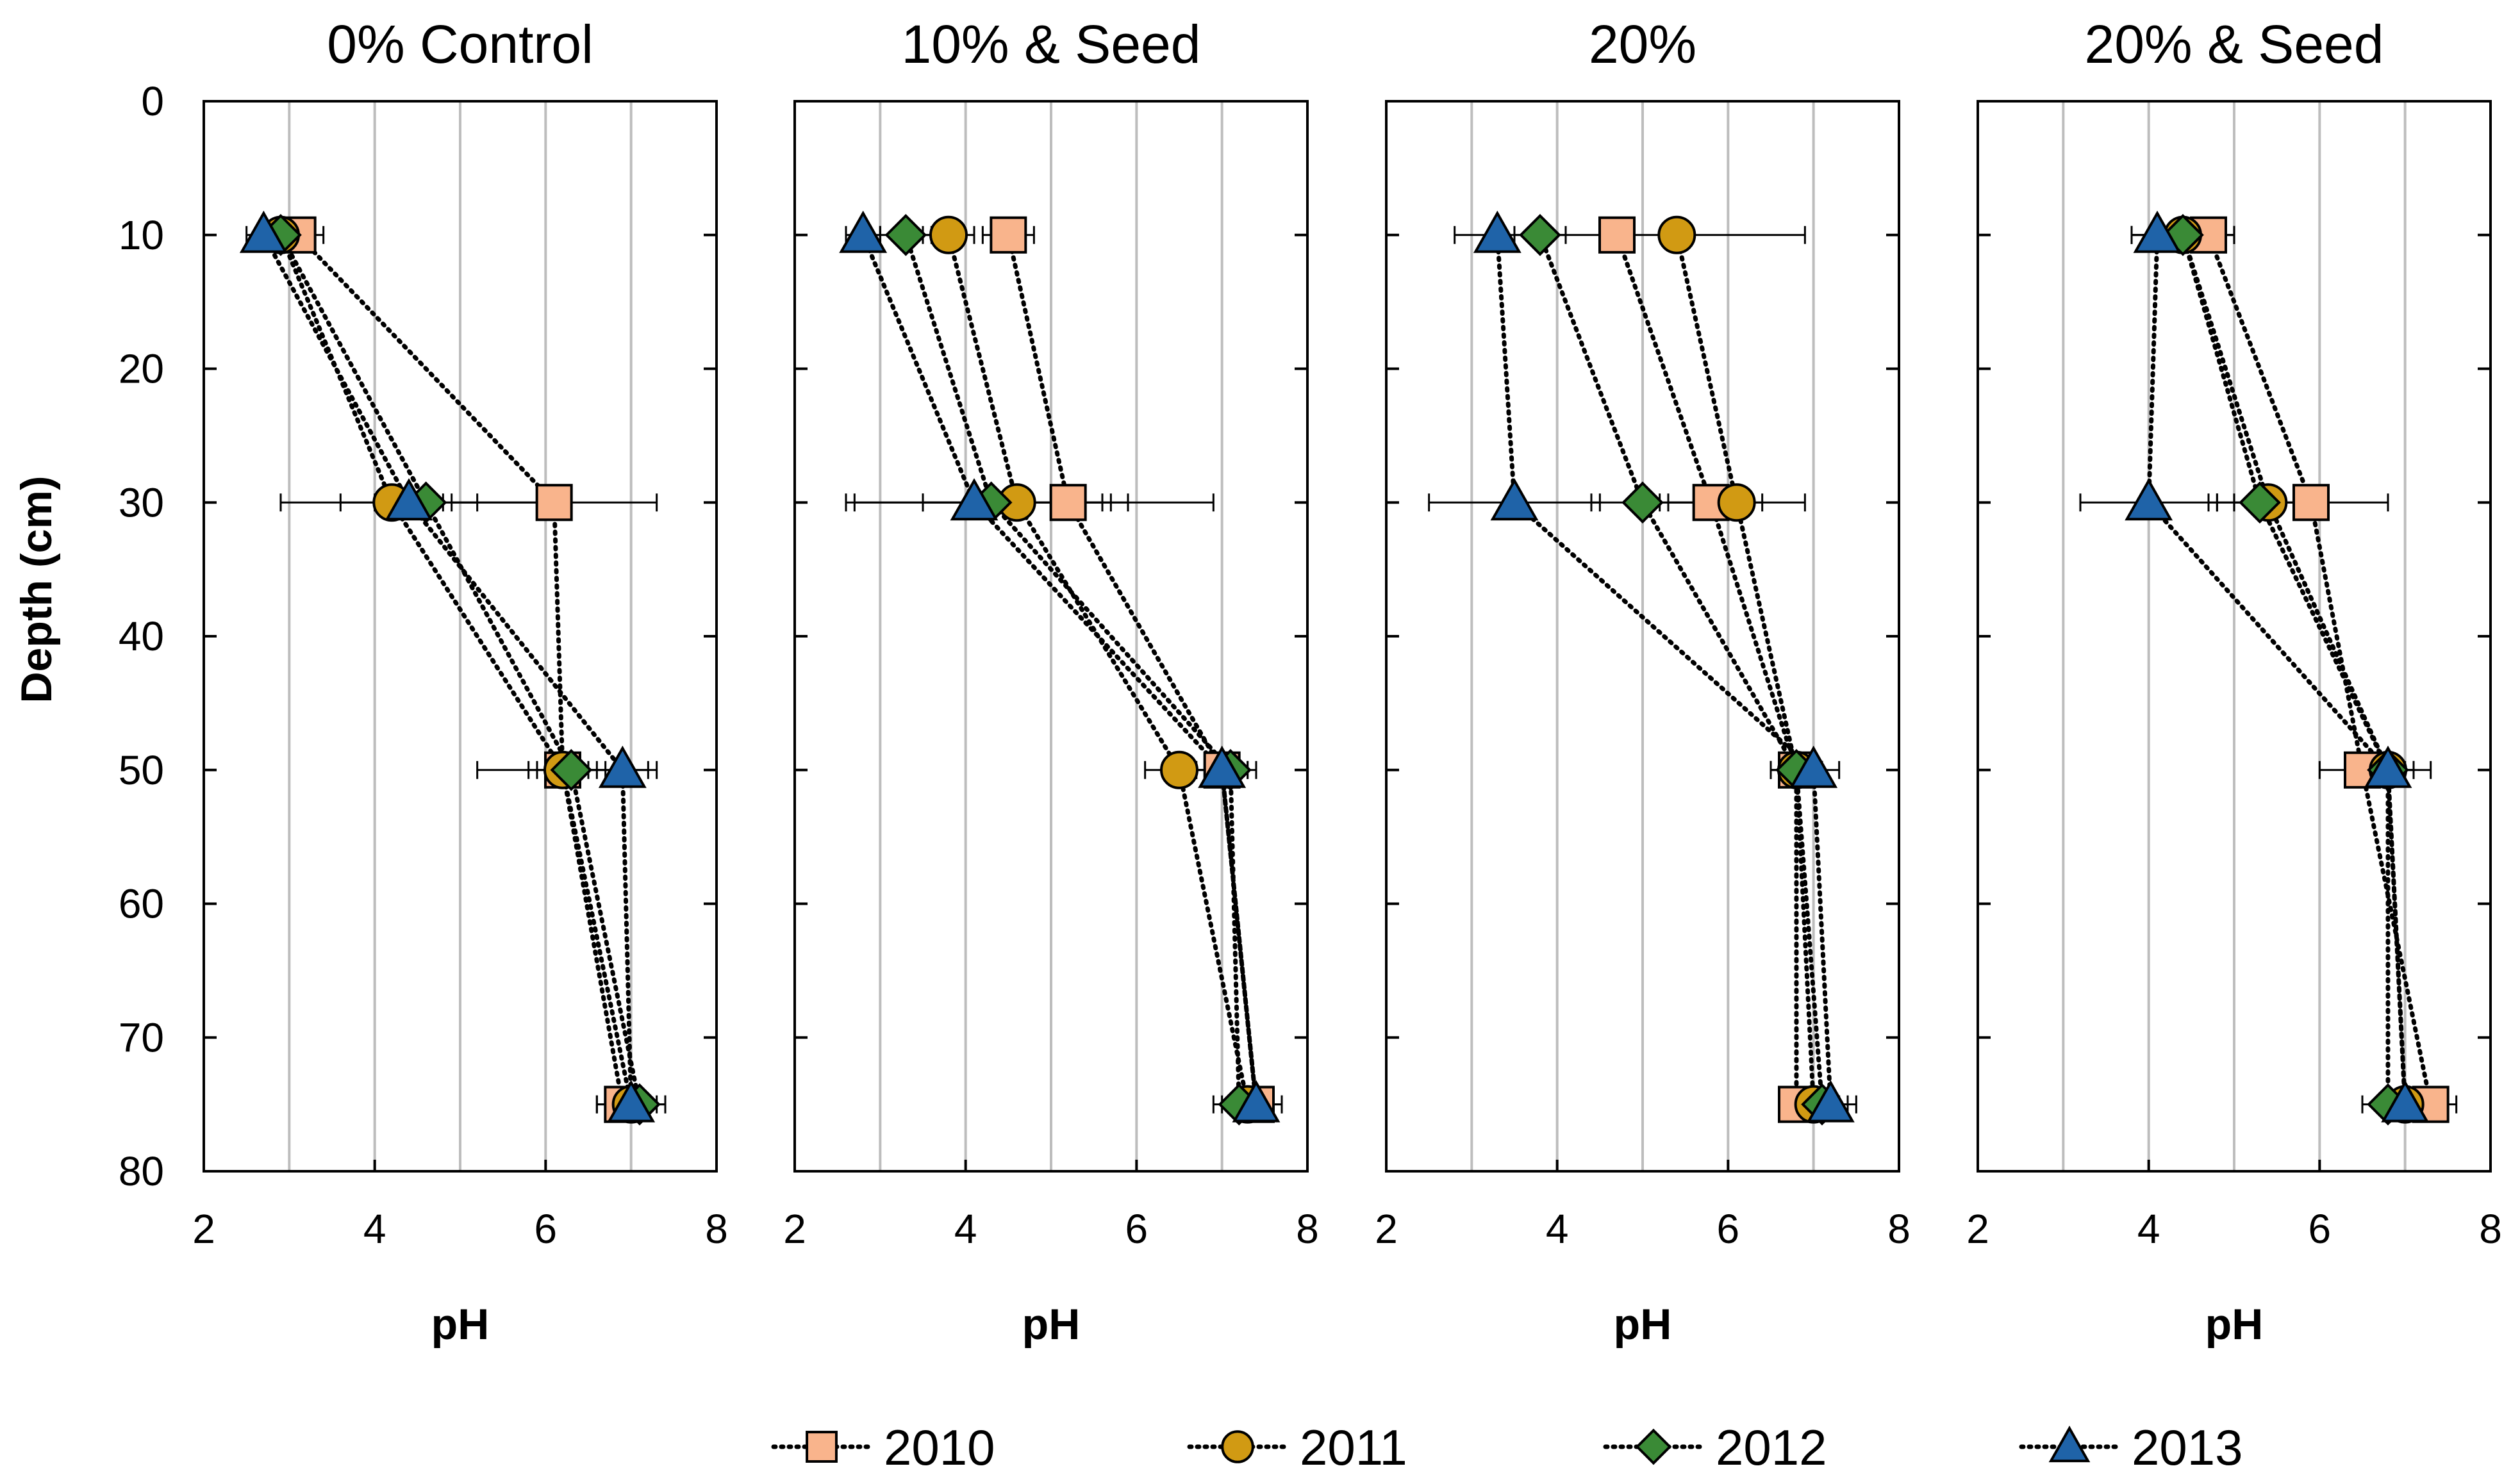  What do you see at coordinates (460, 44) in the screenshot?
I see `panel-title: 0% Control` at bounding box center [460, 44].